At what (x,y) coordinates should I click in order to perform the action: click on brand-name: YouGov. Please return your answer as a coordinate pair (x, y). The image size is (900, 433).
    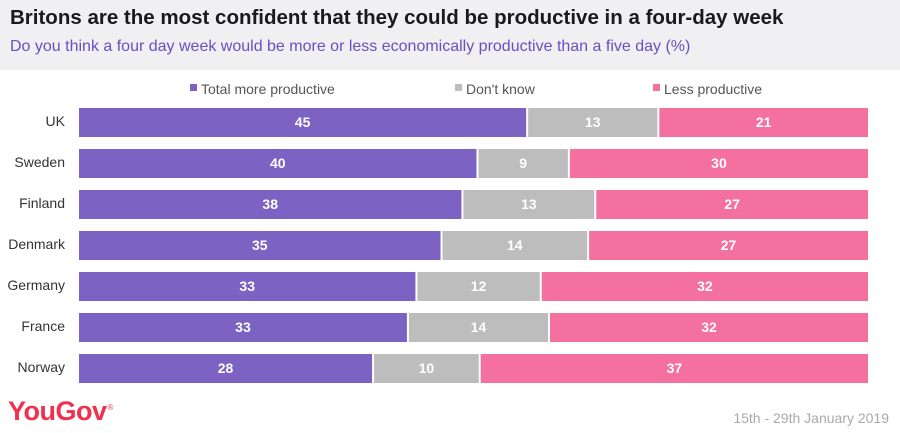
    Looking at the image, I should click on (57, 411).